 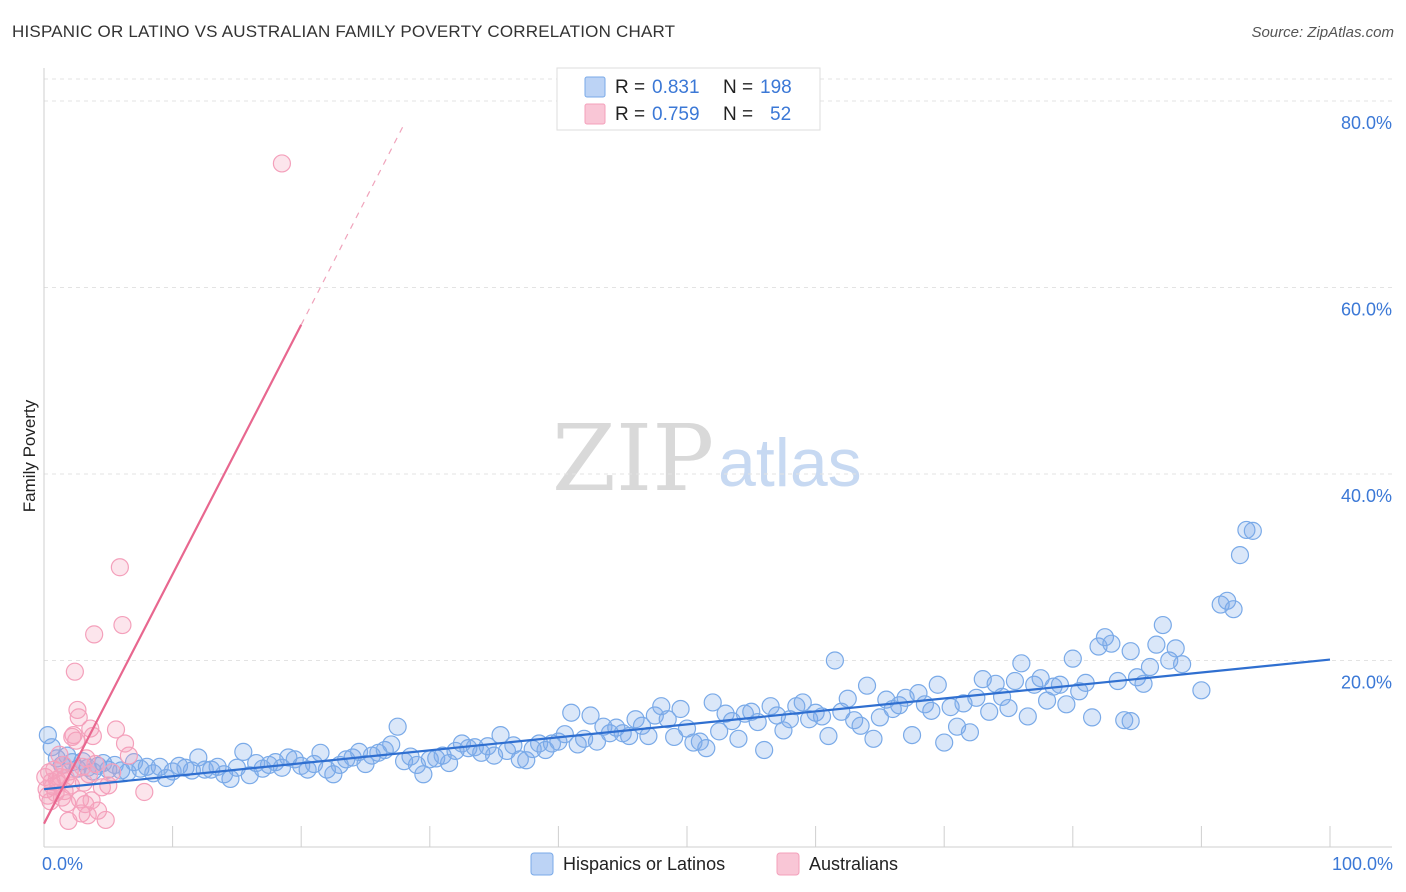 What do you see at coordinates (1366, 682) in the screenshot?
I see `y-tick-label: 20.0%` at bounding box center [1366, 682].